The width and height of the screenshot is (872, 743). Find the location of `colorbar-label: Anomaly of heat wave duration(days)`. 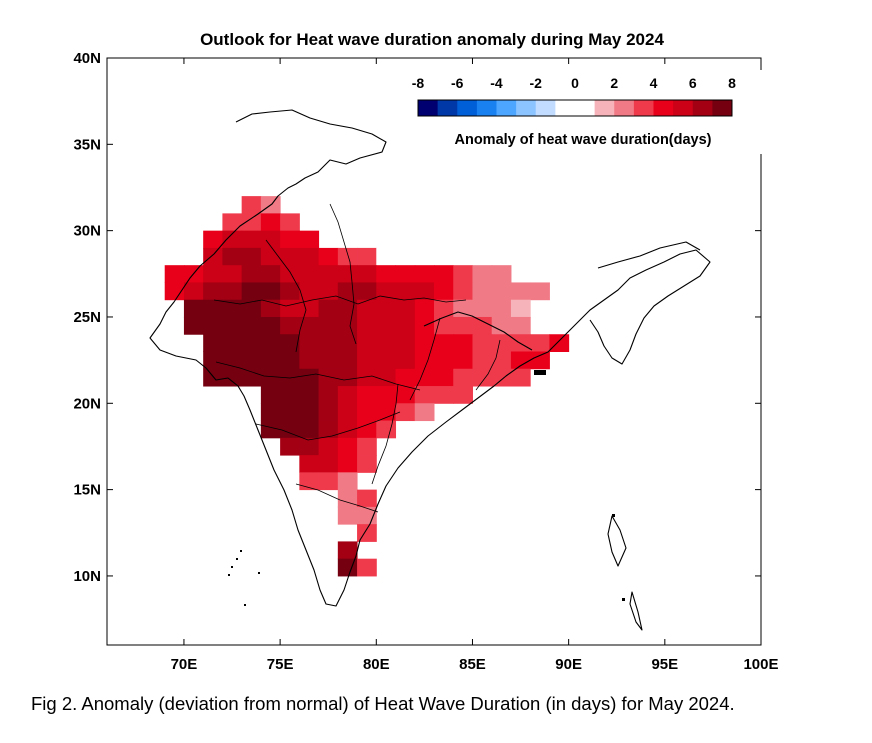

colorbar-label: Anomaly of heat wave duration(days) is located at coordinates (582, 140).